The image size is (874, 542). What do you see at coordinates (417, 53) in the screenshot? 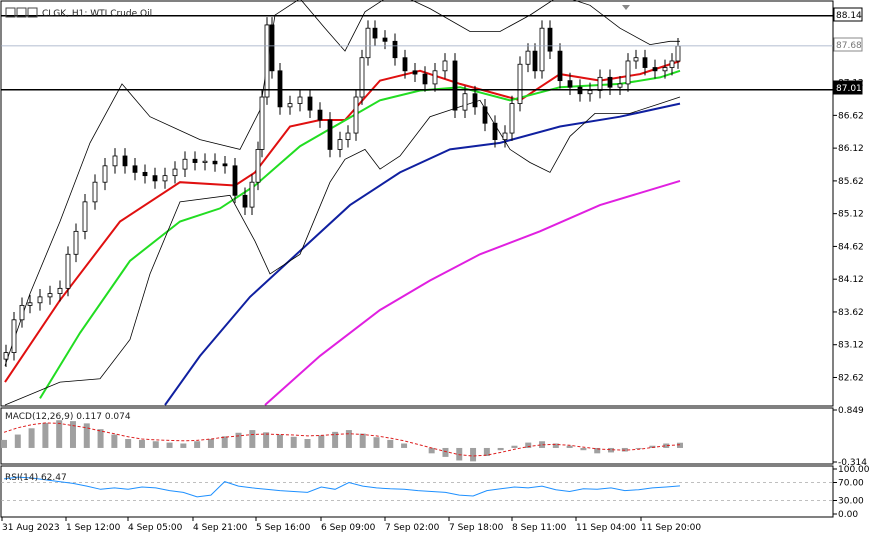
I see `price-levels` at bounding box center [417, 53].